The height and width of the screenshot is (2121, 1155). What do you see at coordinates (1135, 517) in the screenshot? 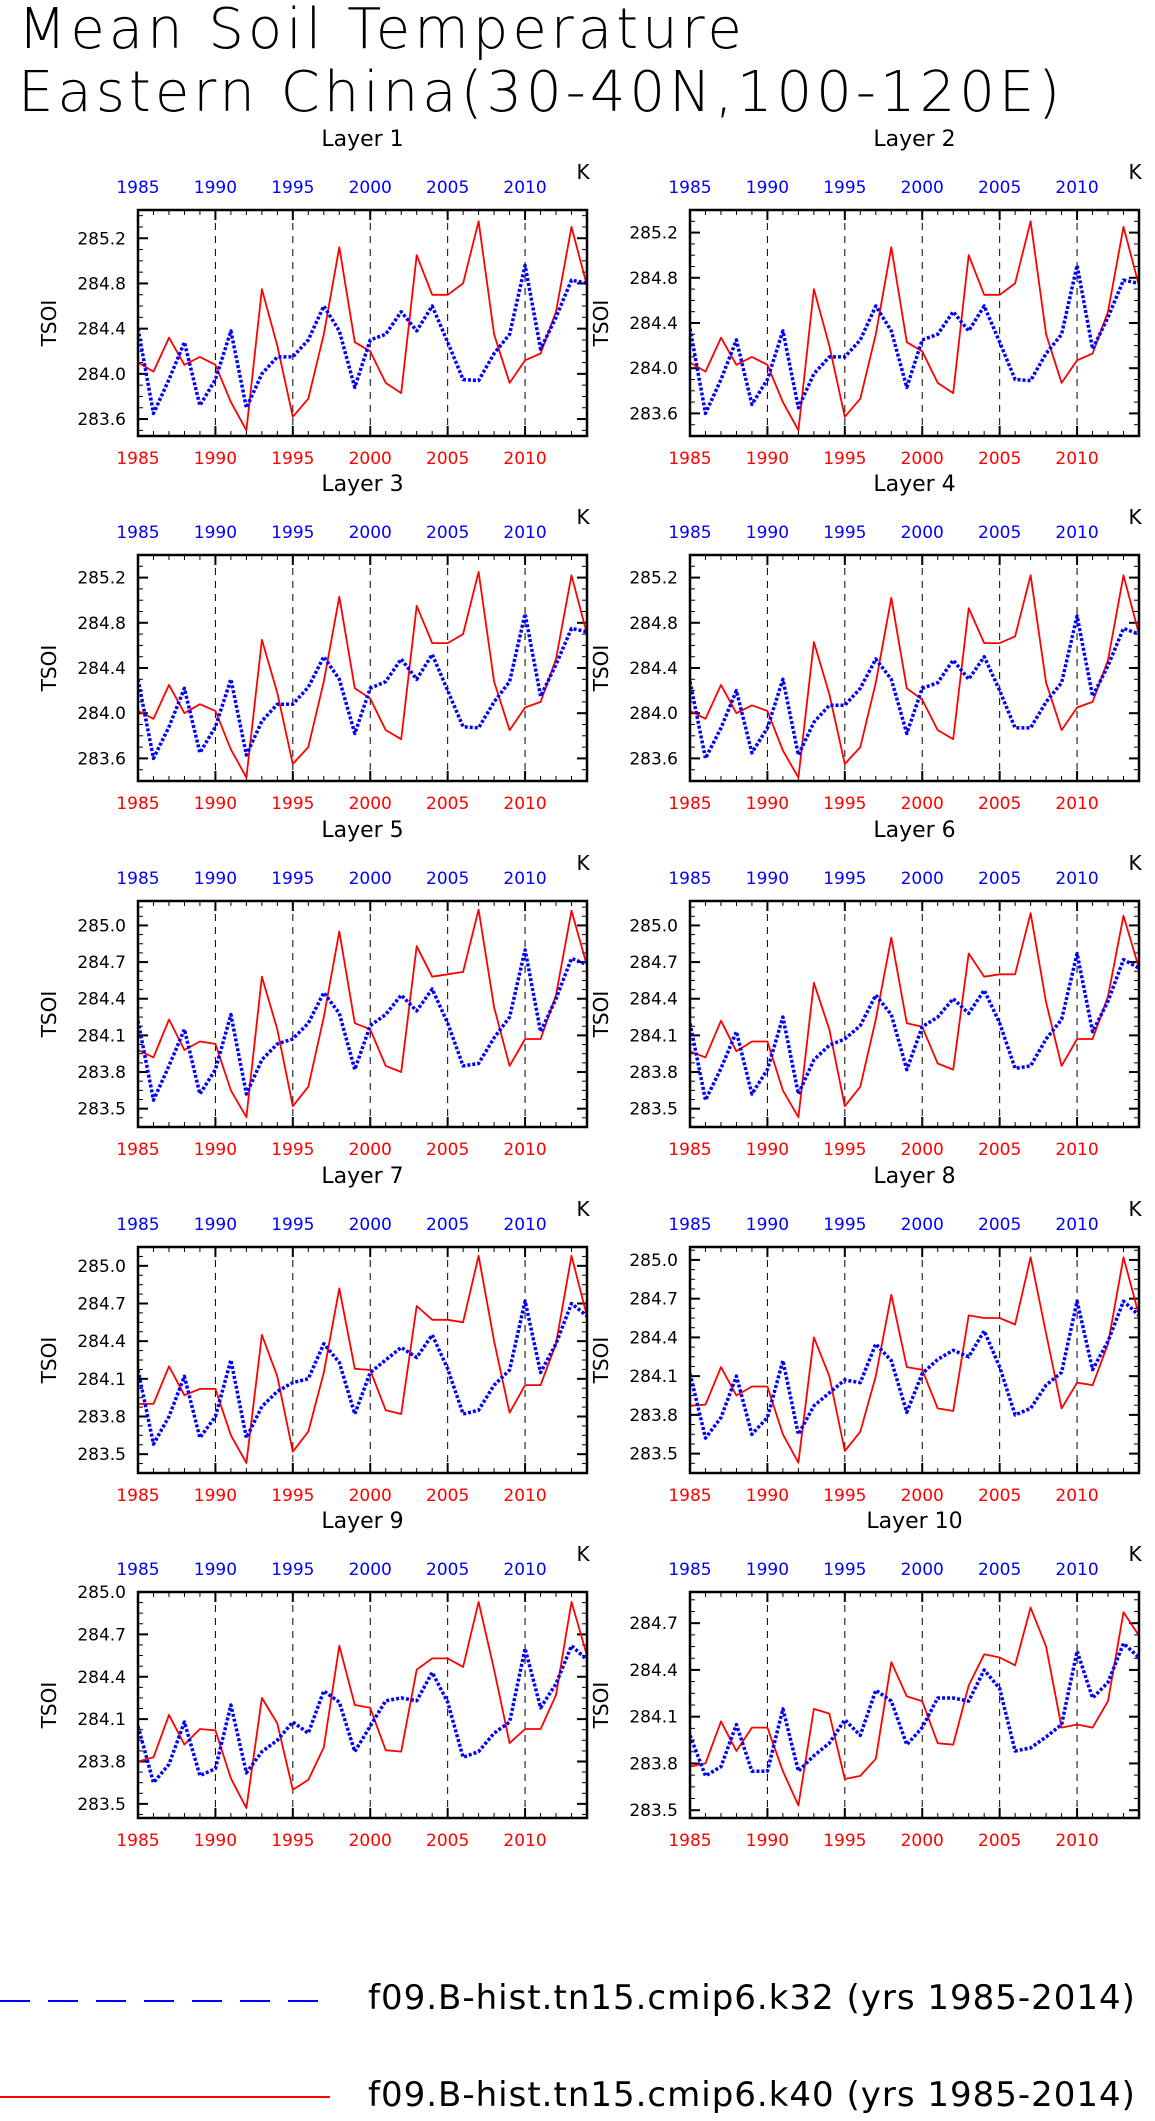
I see `layer-4-unit-label: K` at bounding box center [1135, 517].